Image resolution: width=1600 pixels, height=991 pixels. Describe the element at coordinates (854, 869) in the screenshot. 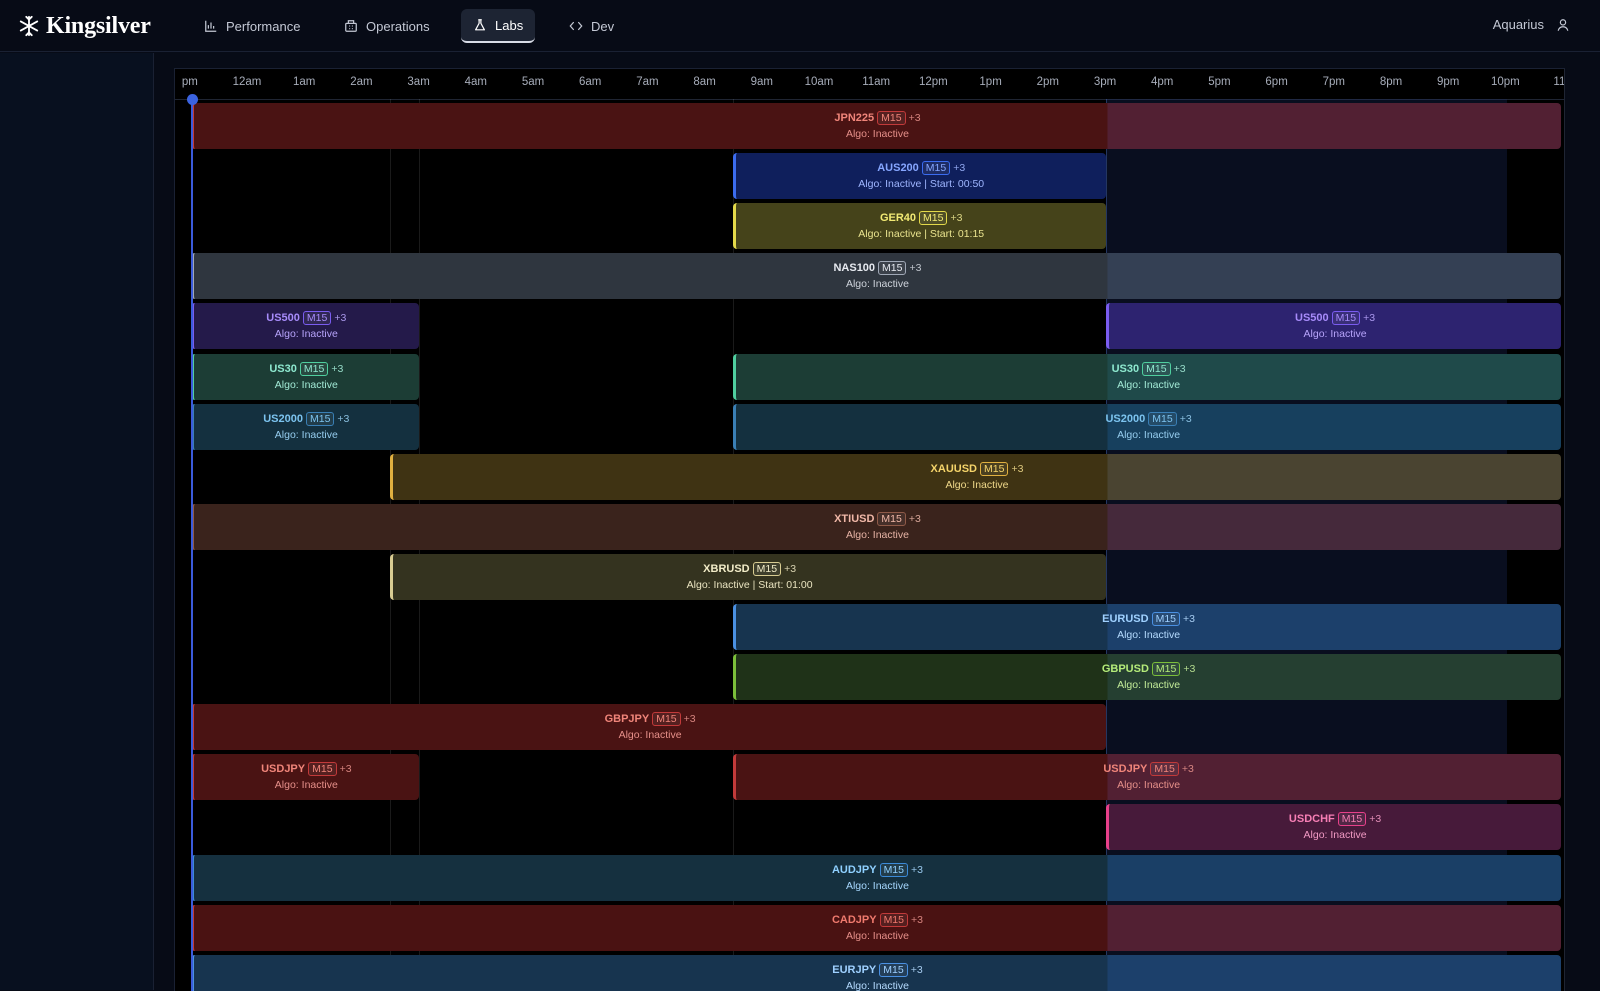

I see `symbol-label: AUDJPY` at that location.